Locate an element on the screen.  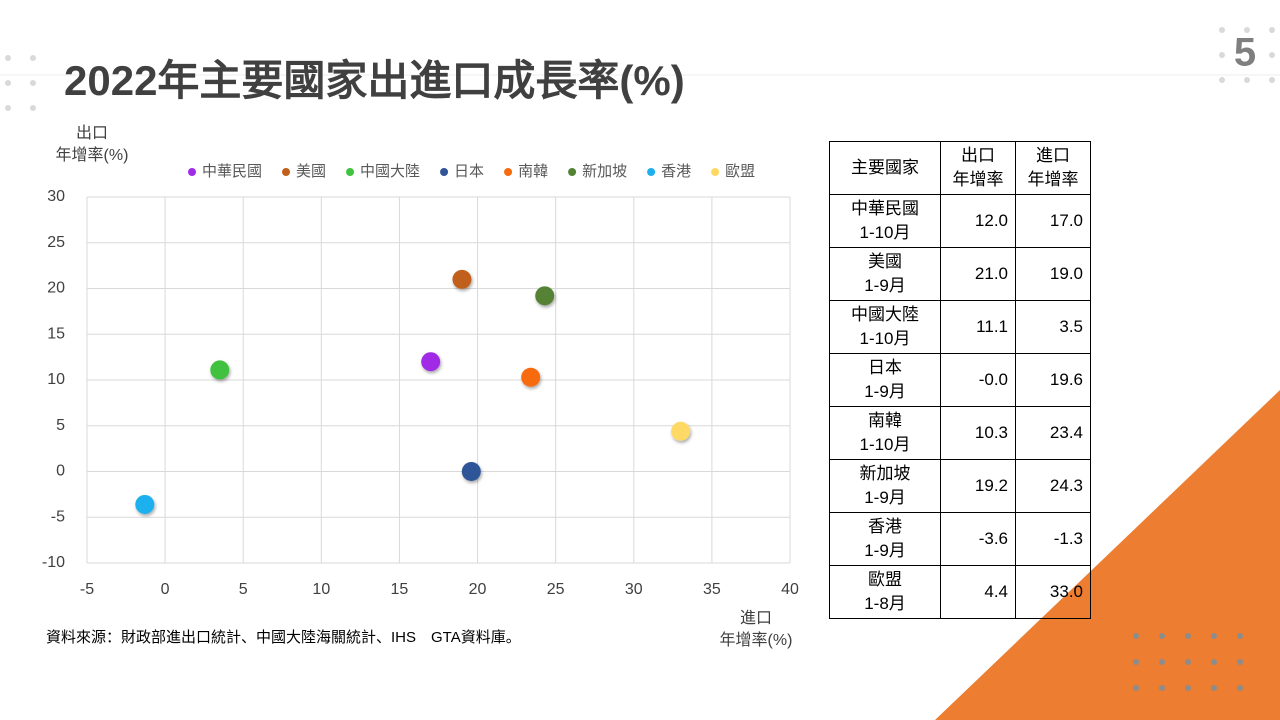
table-row: 歐盟 1-8月 4.4 33.0 is located at coordinates (960, 592).